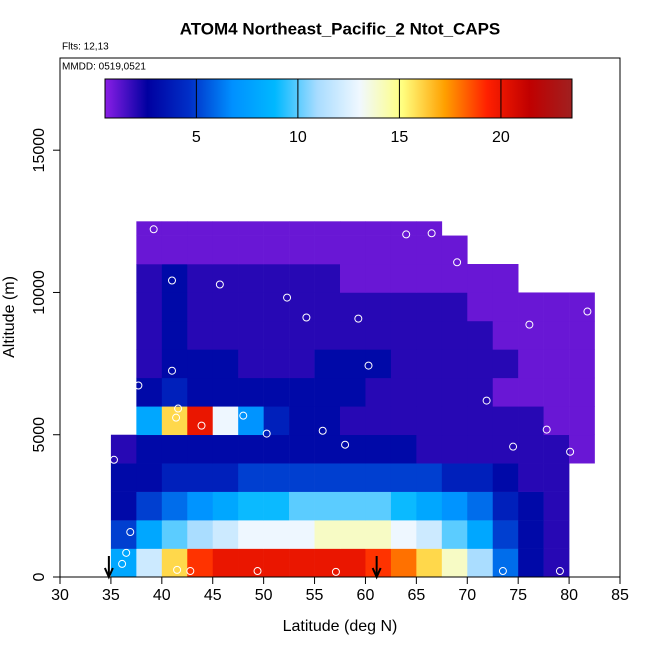 The image size is (650, 655). I want to click on x-tick-label: 30, so click(60, 595).